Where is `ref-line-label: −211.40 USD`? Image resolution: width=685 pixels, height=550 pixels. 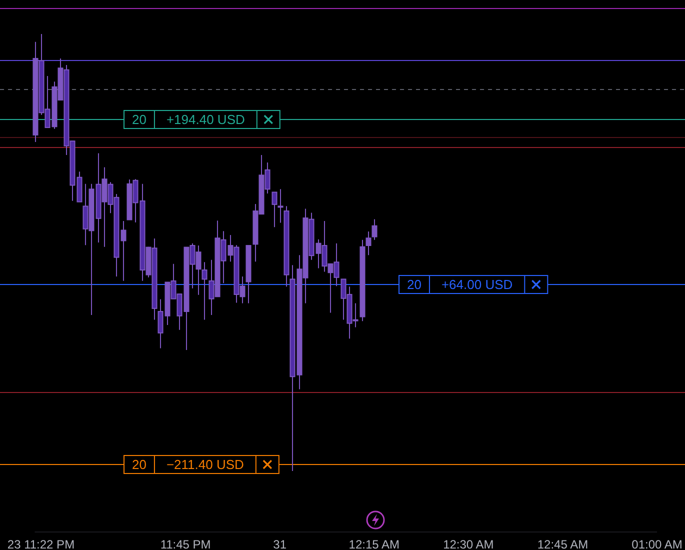
ref-line-label: −211.40 USD is located at coordinates (205, 464).